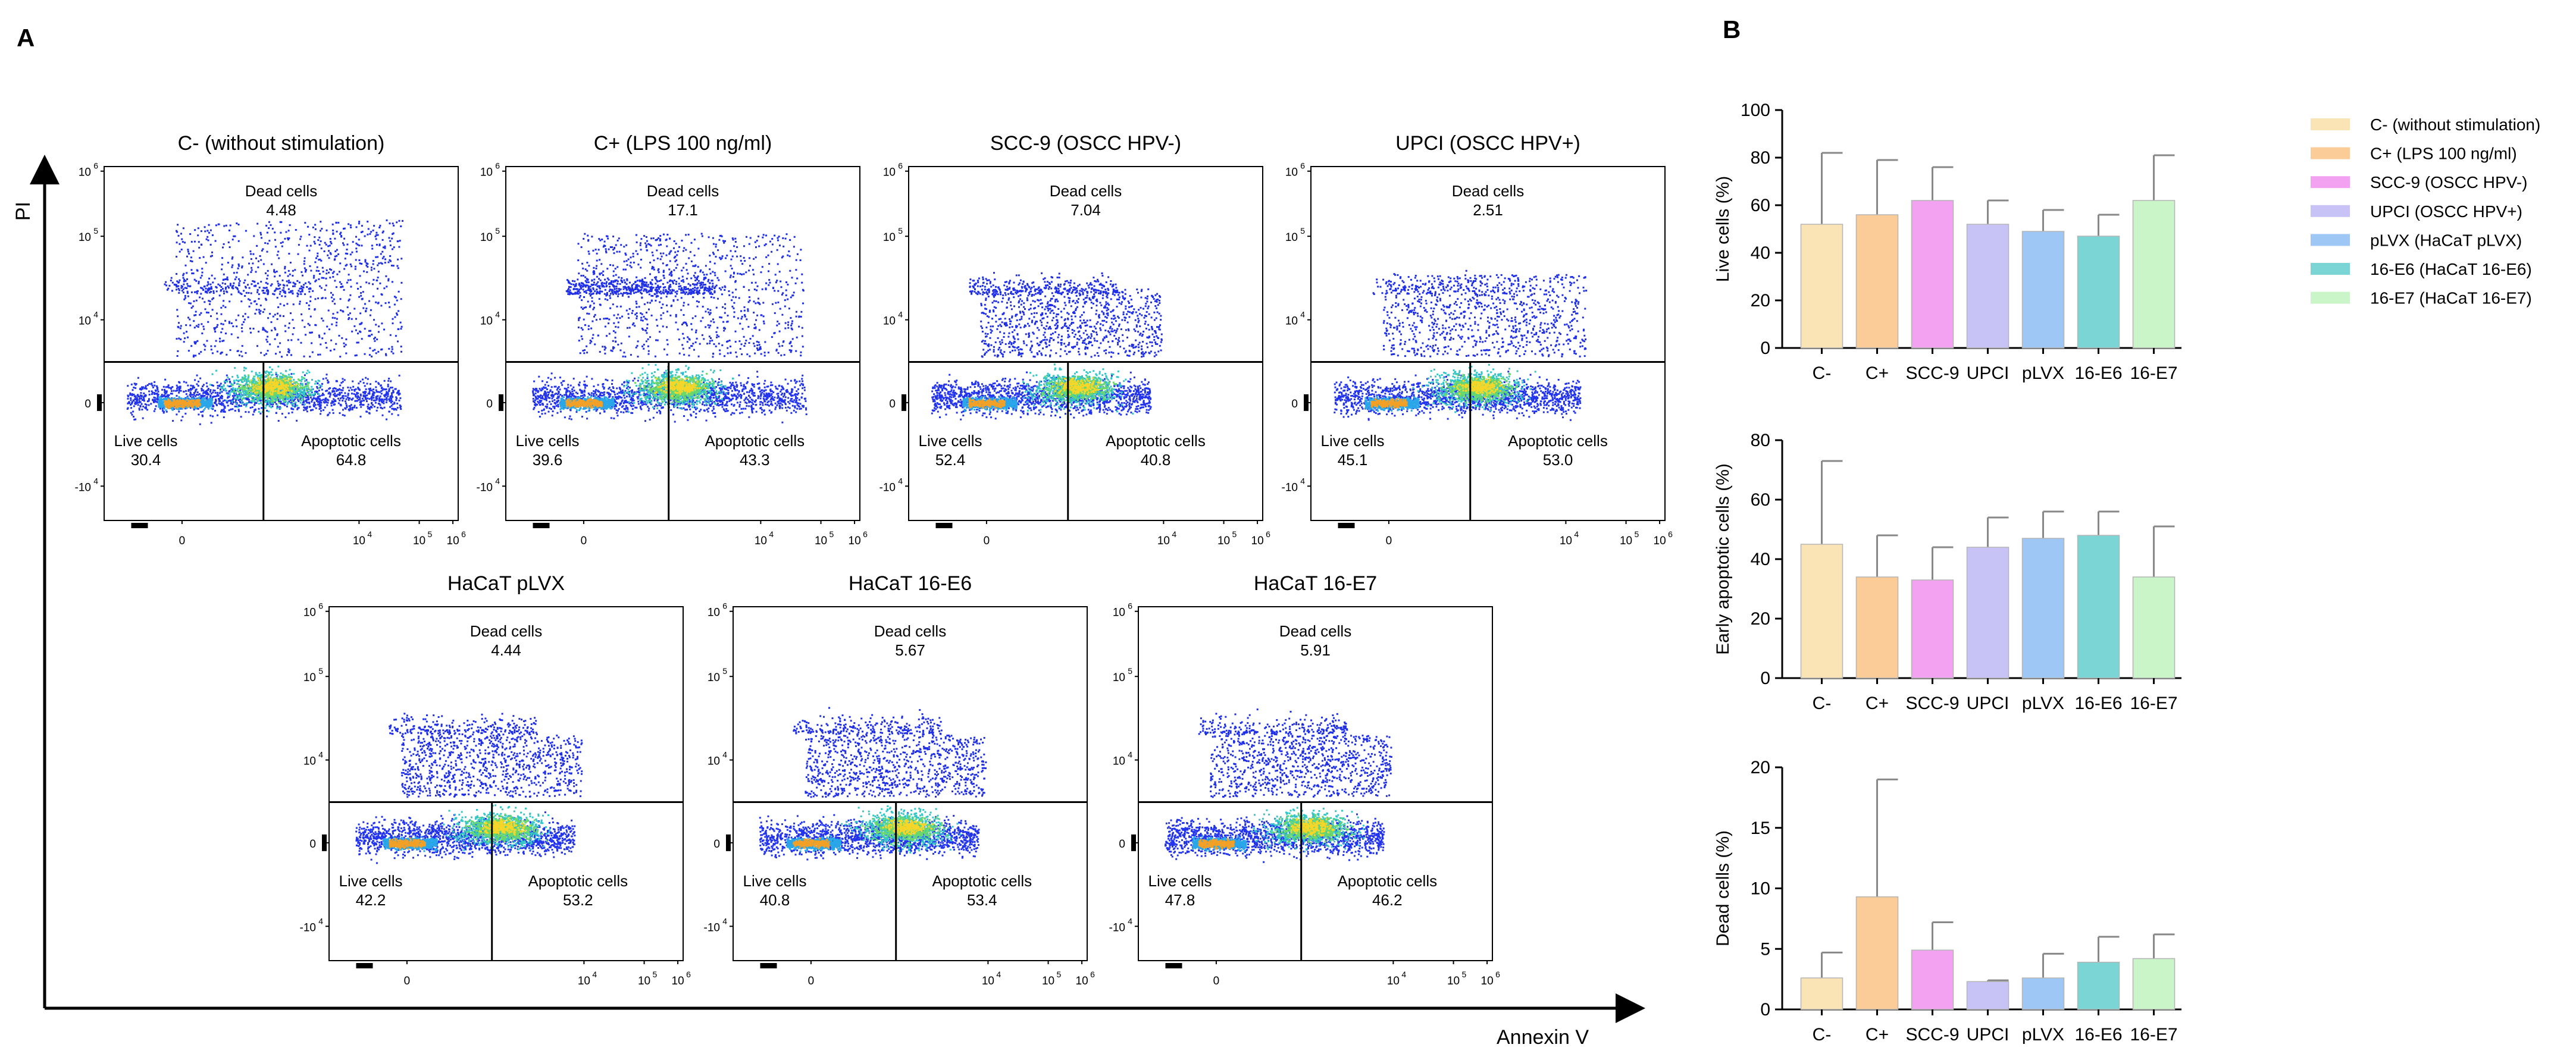 The width and height of the screenshot is (2576, 1057). What do you see at coordinates (26, 38) in the screenshot?
I see `panel-label-a: A` at bounding box center [26, 38].